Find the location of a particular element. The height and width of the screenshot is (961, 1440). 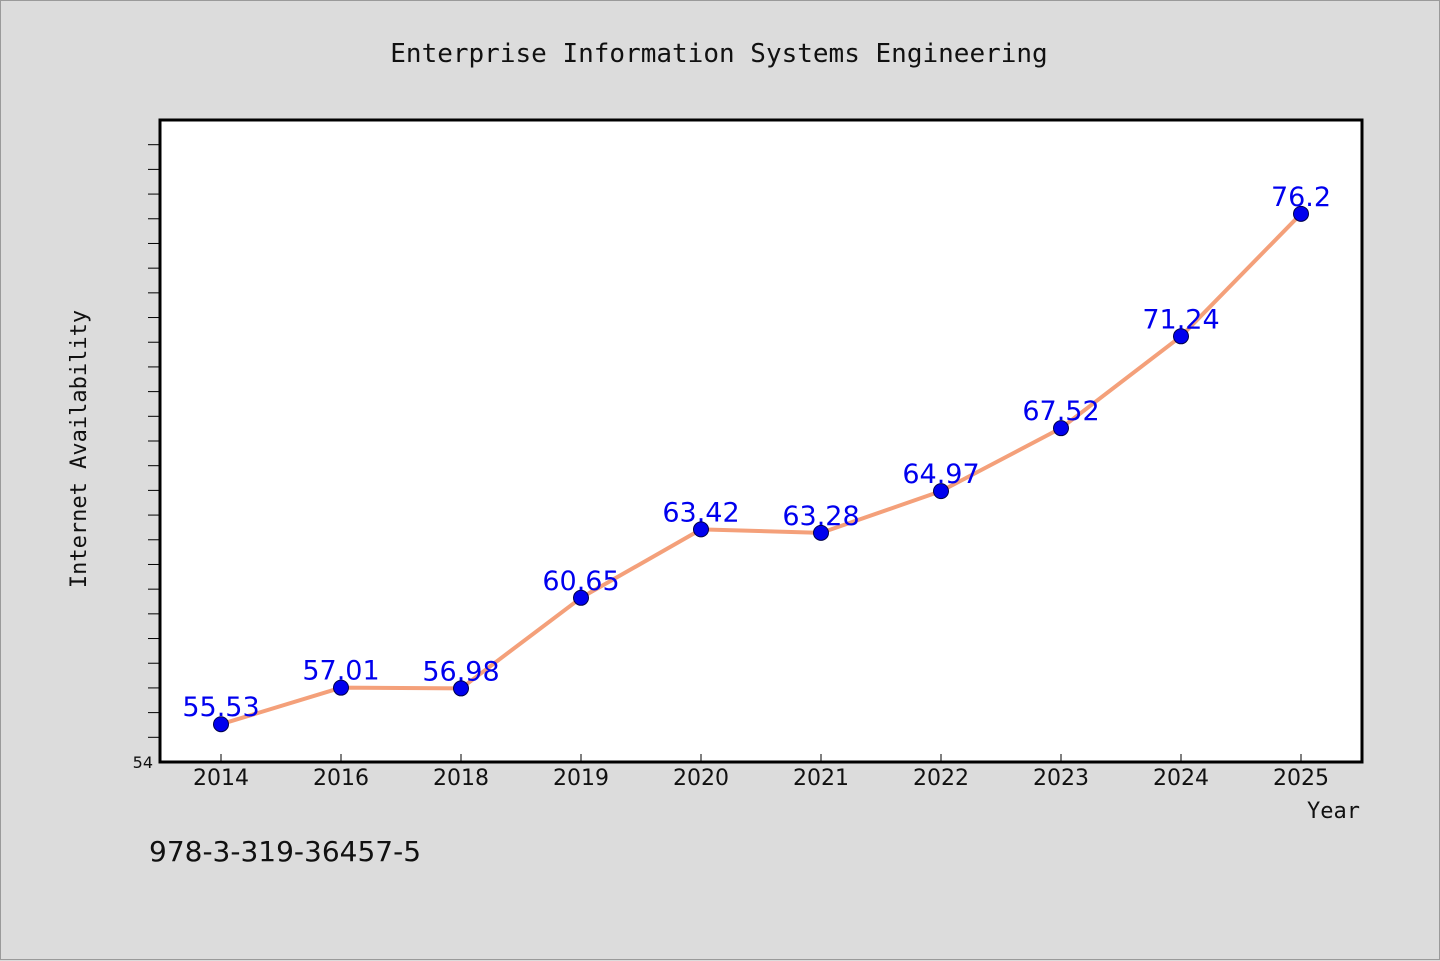

isbn-text: 978-3-319-36457-5 is located at coordinates (285, 851).